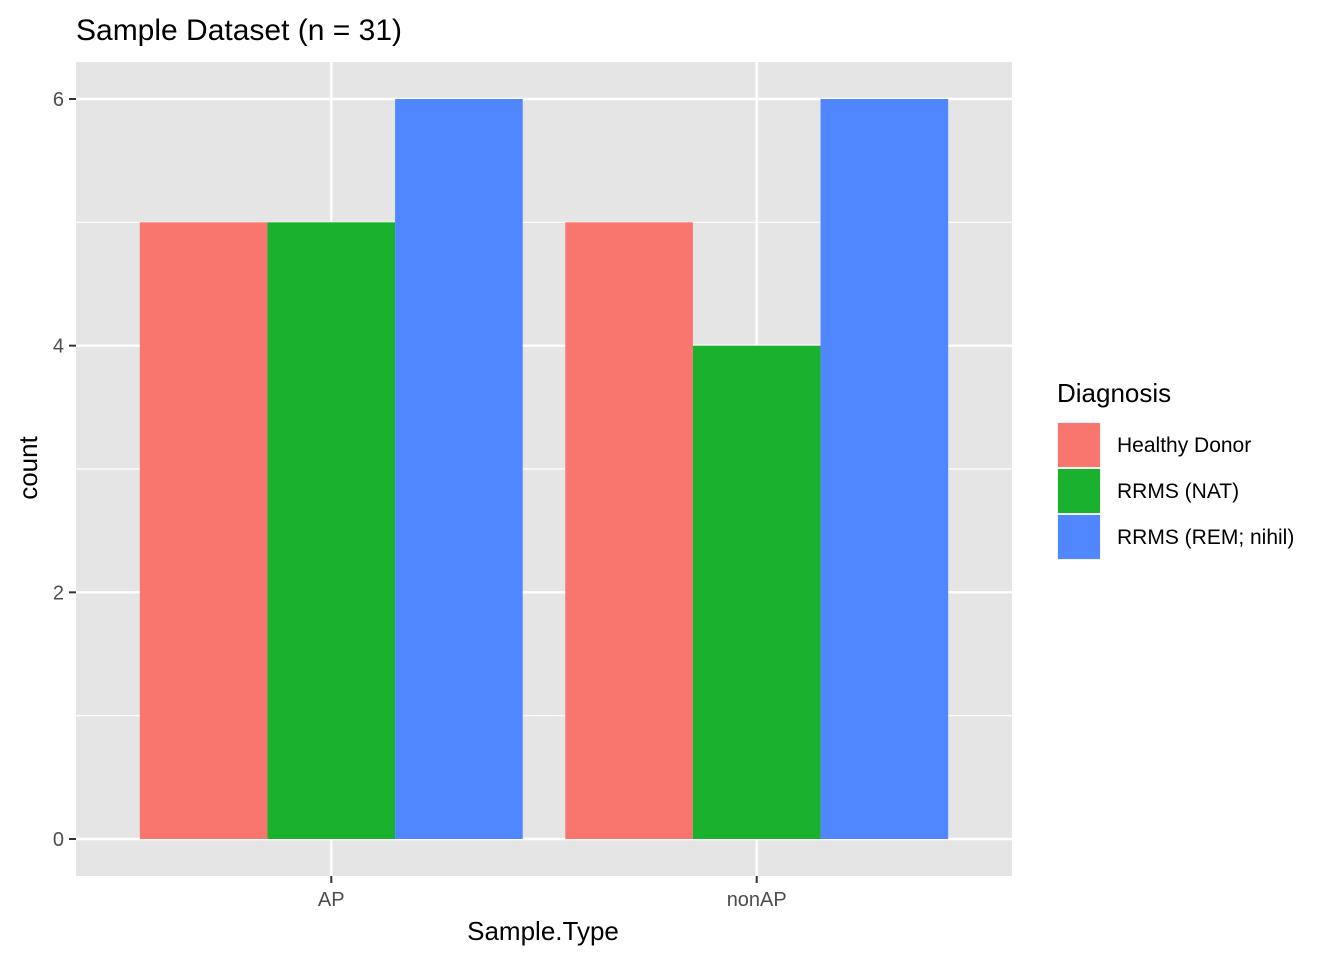 Image resolution: width=1344 pixels, height=960 pixels. What do you see at coordinates (58, 593) in the screenshot?
I see `y-tick-label: 2` at bounding box center [58, 593].